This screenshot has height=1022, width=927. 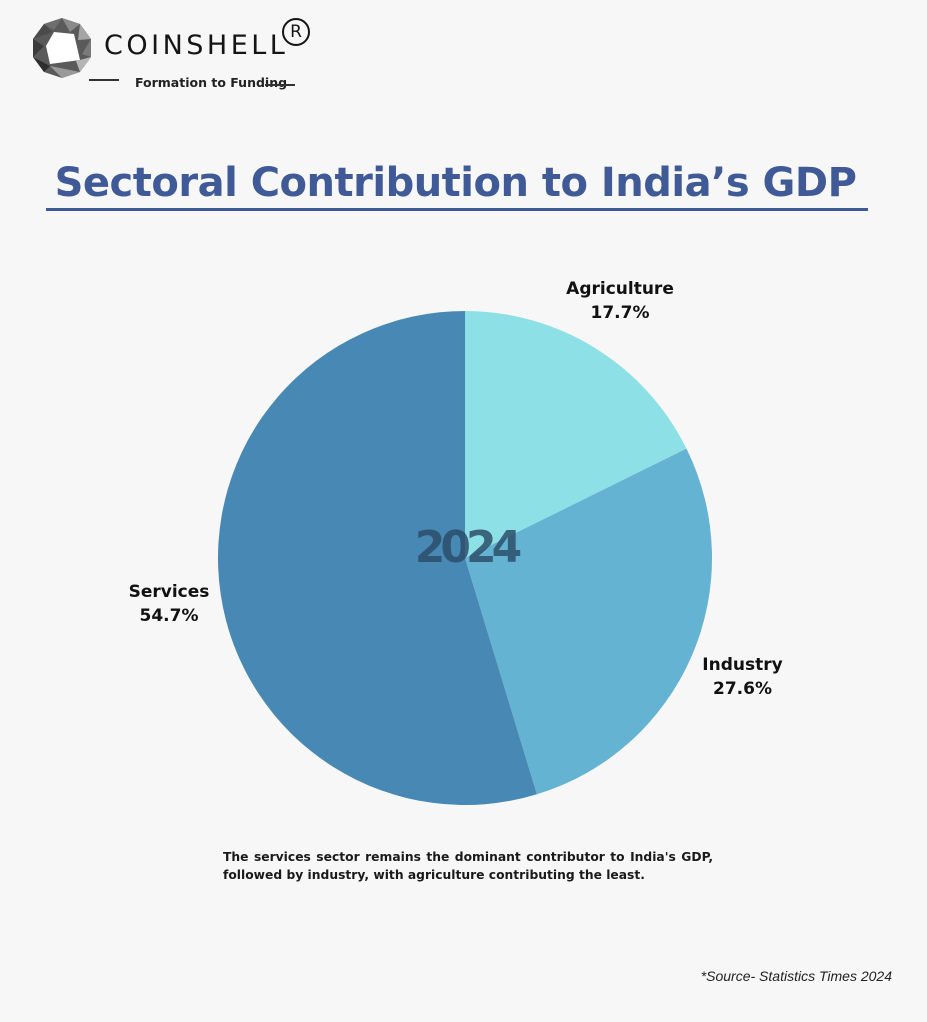 I want to click on slice-label-value: 17.7%, so click(x=620, y=313).